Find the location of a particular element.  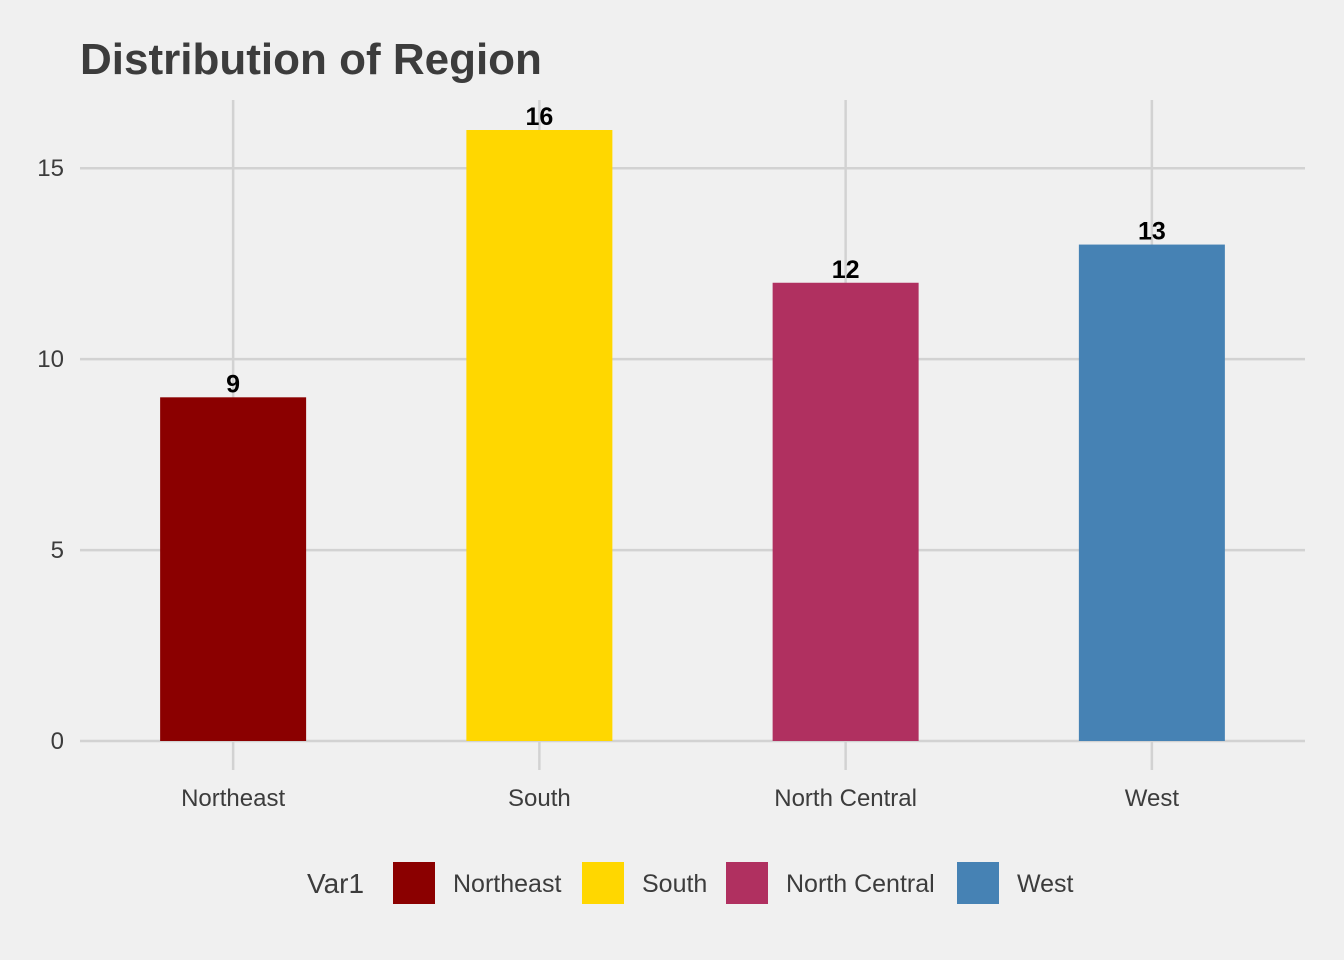

legend-title: Var1 is located at coordinates (335, 883).